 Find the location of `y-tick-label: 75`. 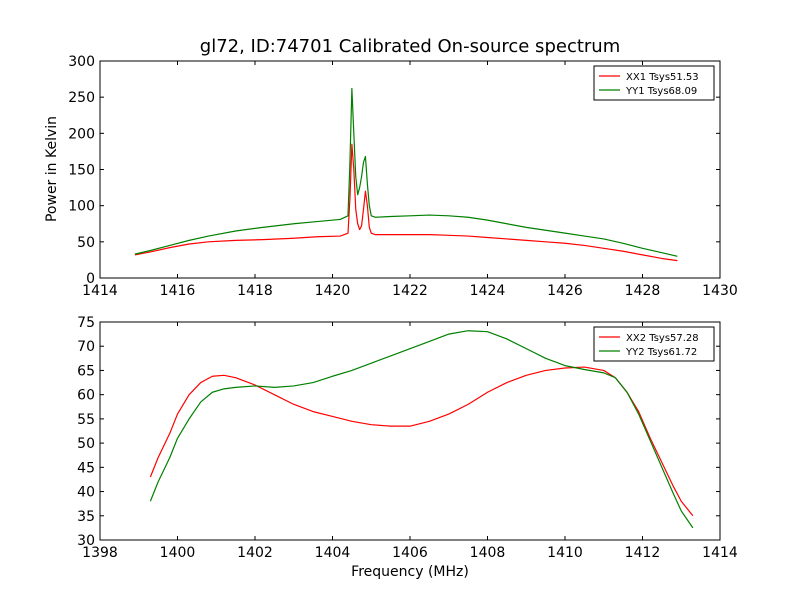

y-tick-label: 75 is located at coordinates (86, 323).